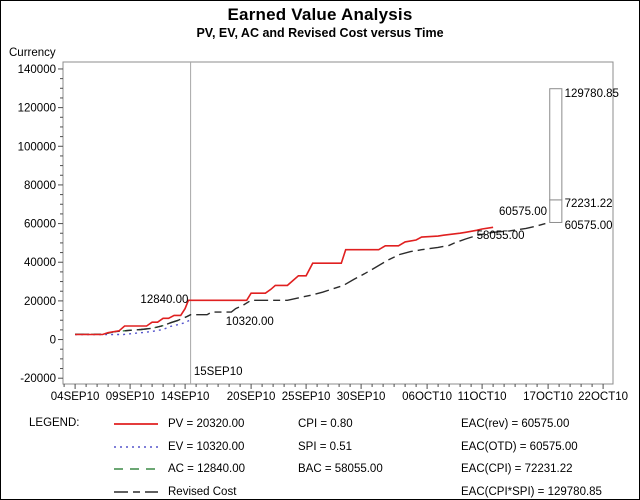 This screenshot has height=500, width=640. Describe the element at coordinates (556, 144) in the screenshot. I see `eac-range-bar-upper` at that location.